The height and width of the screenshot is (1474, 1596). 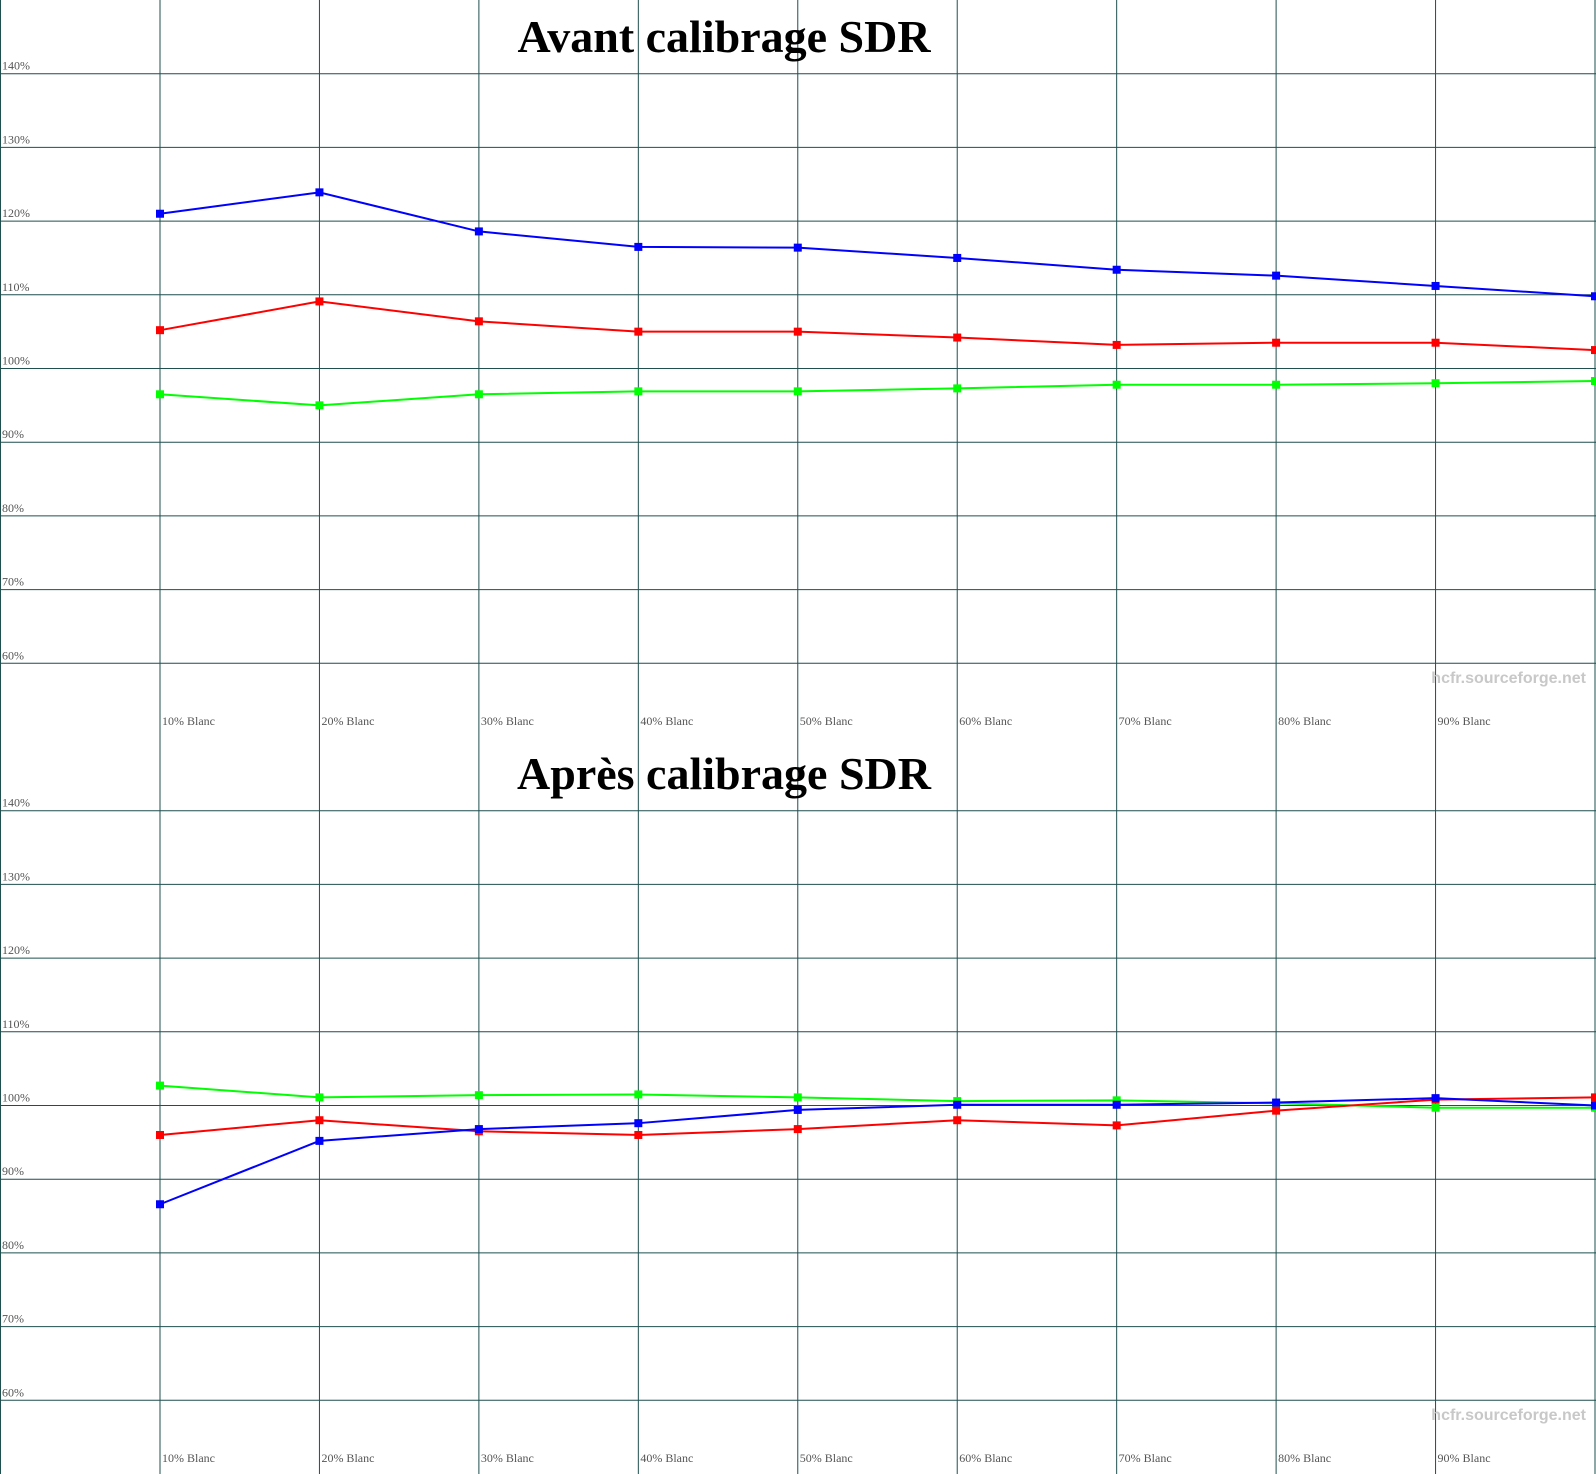 I want to click on x-tick-label: 40% Blanc, so click(x=666, y=721).